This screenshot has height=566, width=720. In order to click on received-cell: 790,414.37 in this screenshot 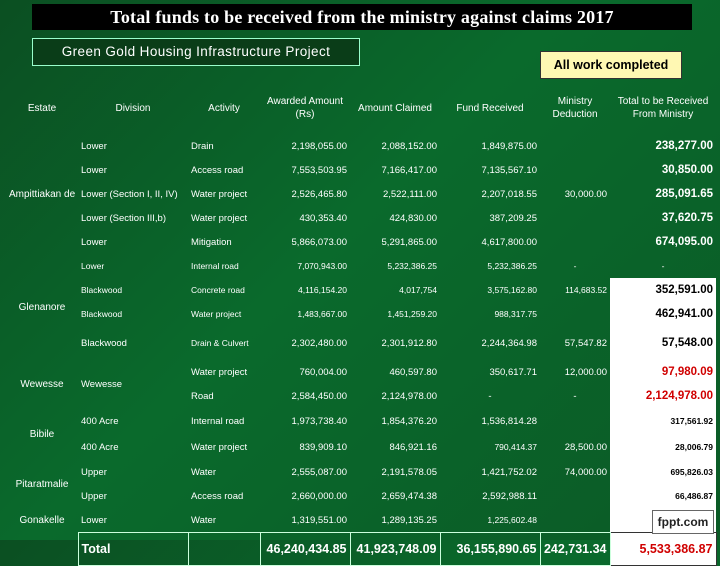, I will do `click(515, 447)`.